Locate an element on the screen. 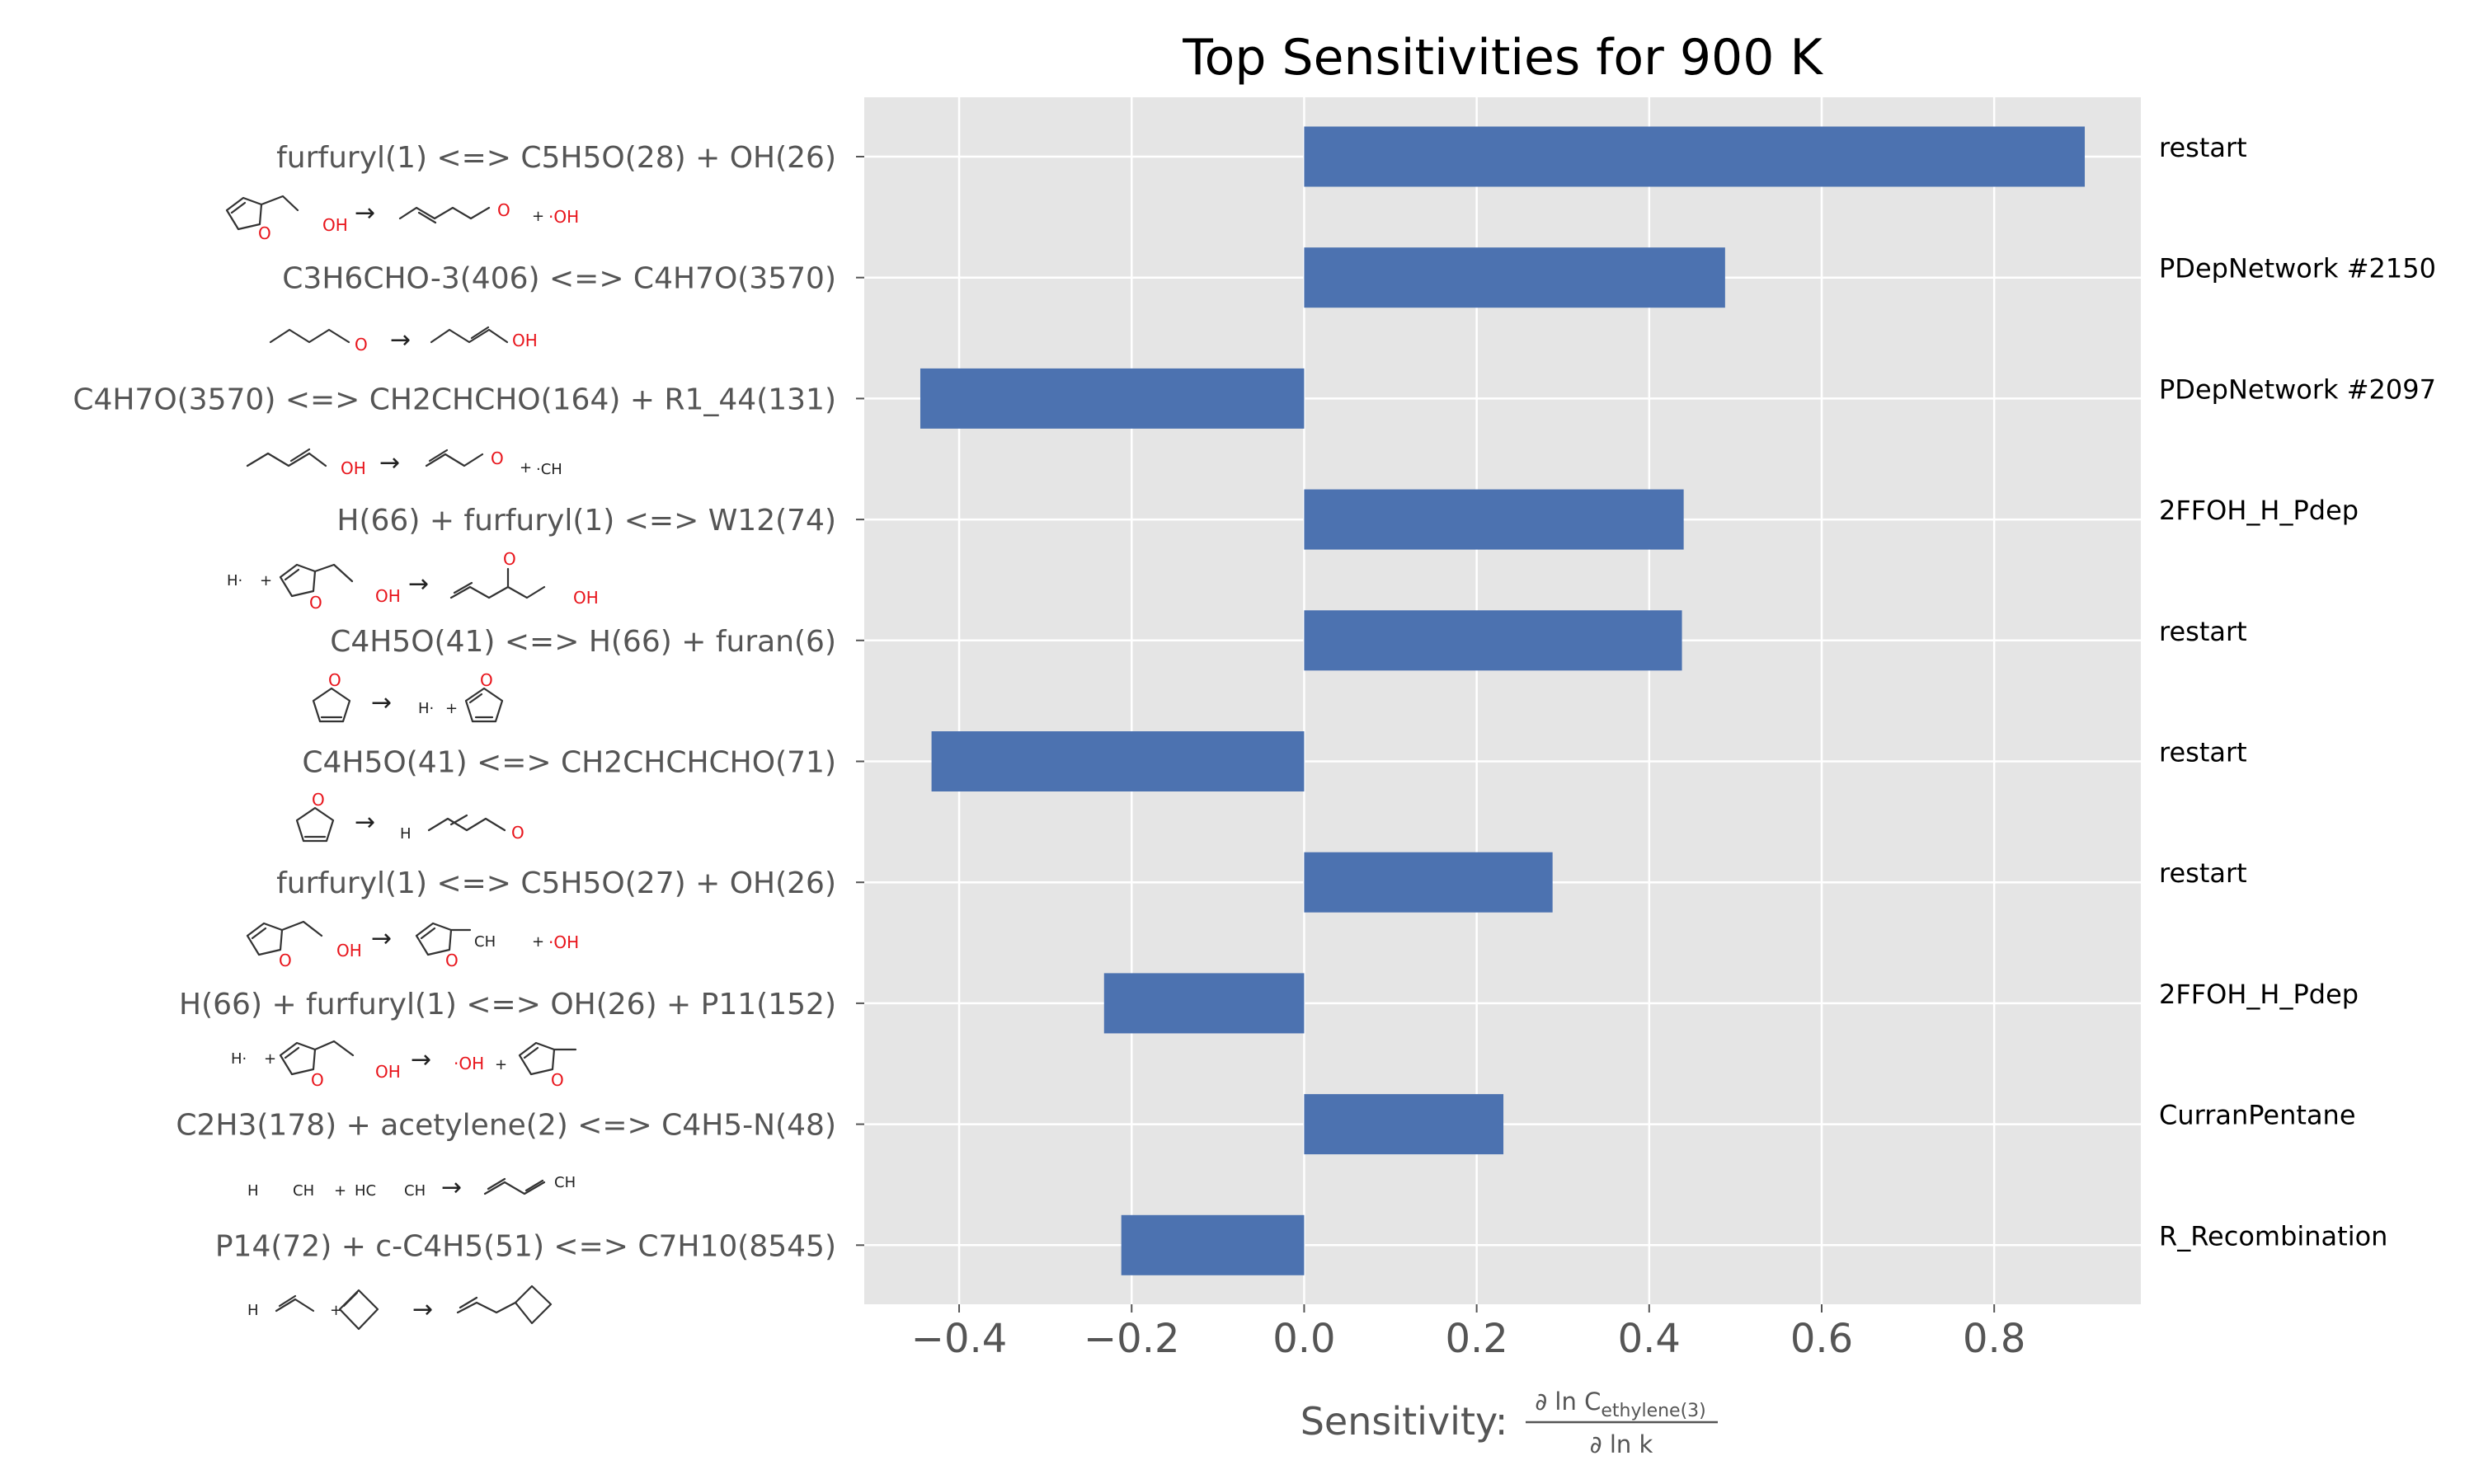 The image size is (2474, 1484). svg-text: HC is located at coordinates (365, 1191).